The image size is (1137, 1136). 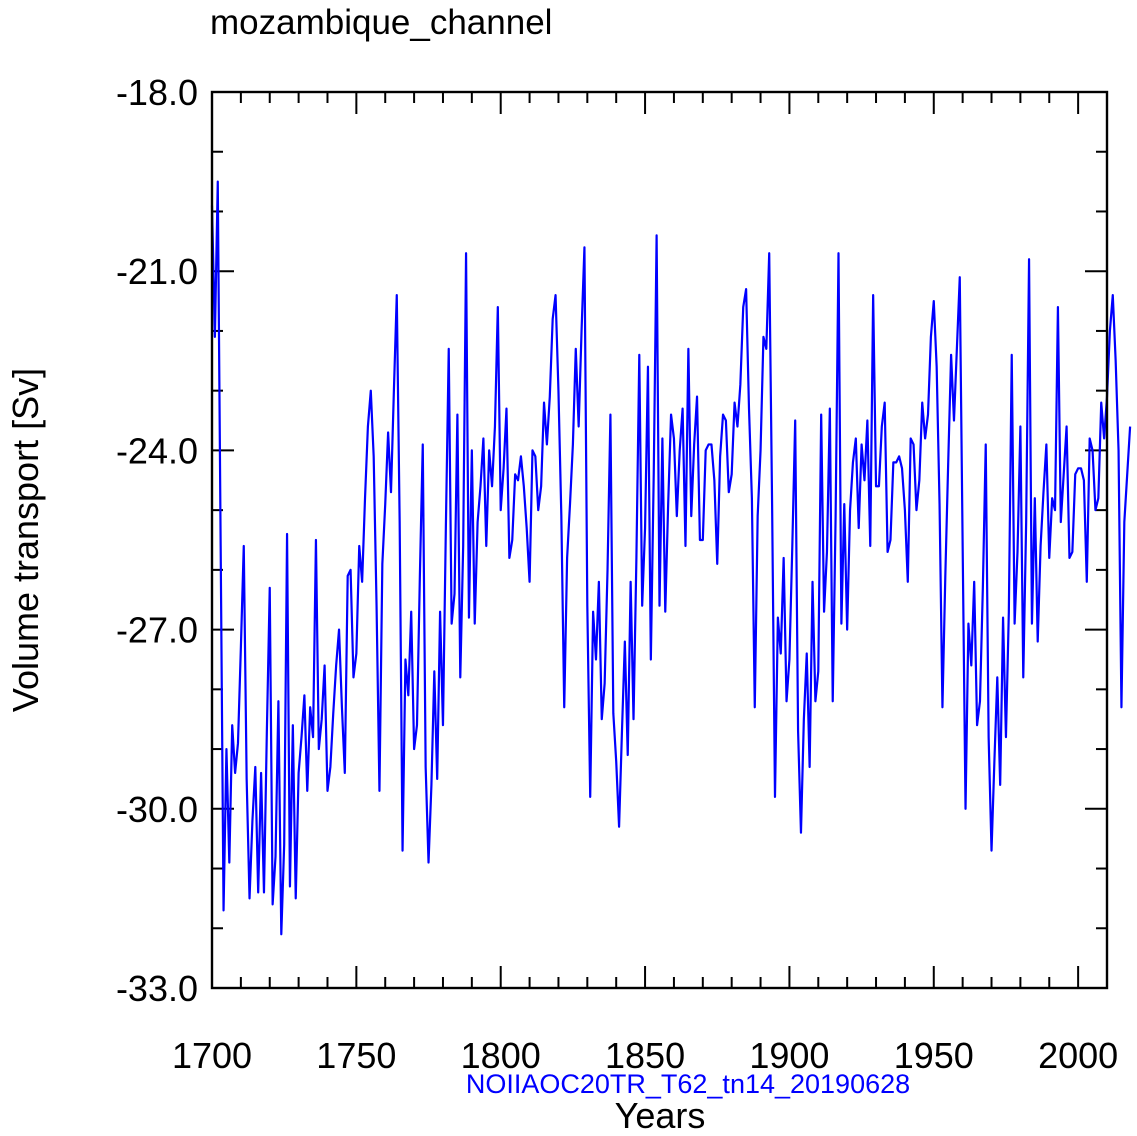 I want to click on y-axis-label: Volume transport [Sv], so click(x=25, y=540).